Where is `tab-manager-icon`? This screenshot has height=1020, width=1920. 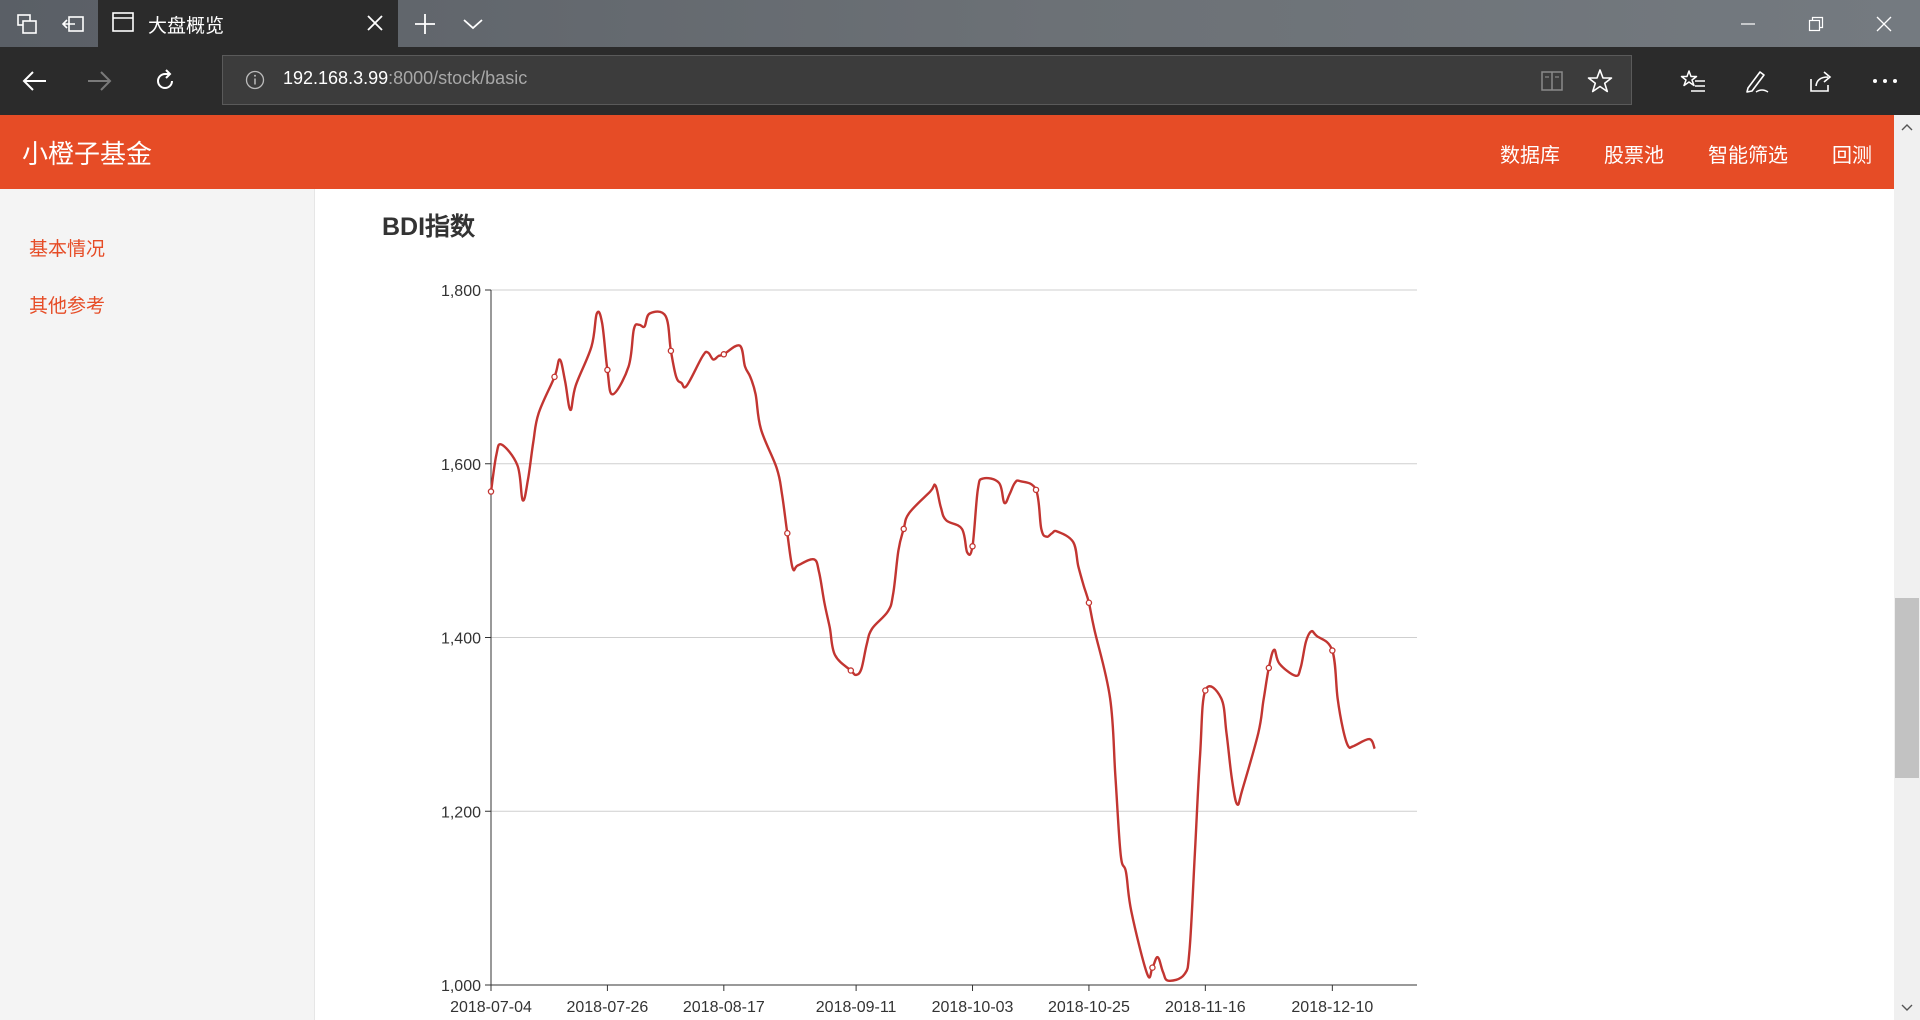
tab-manager-icon is located at coordinates (27, 23).